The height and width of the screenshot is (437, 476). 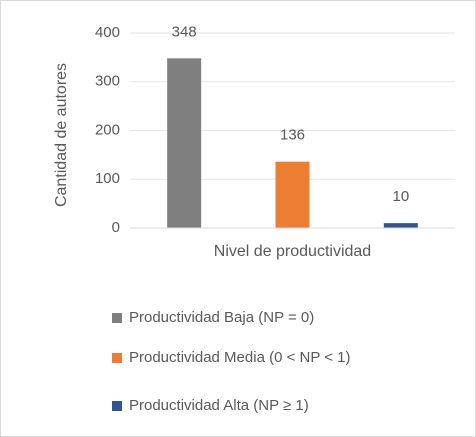 I want to click on x-tick-label: Nivel de productividad, so click(x=292, y=251).